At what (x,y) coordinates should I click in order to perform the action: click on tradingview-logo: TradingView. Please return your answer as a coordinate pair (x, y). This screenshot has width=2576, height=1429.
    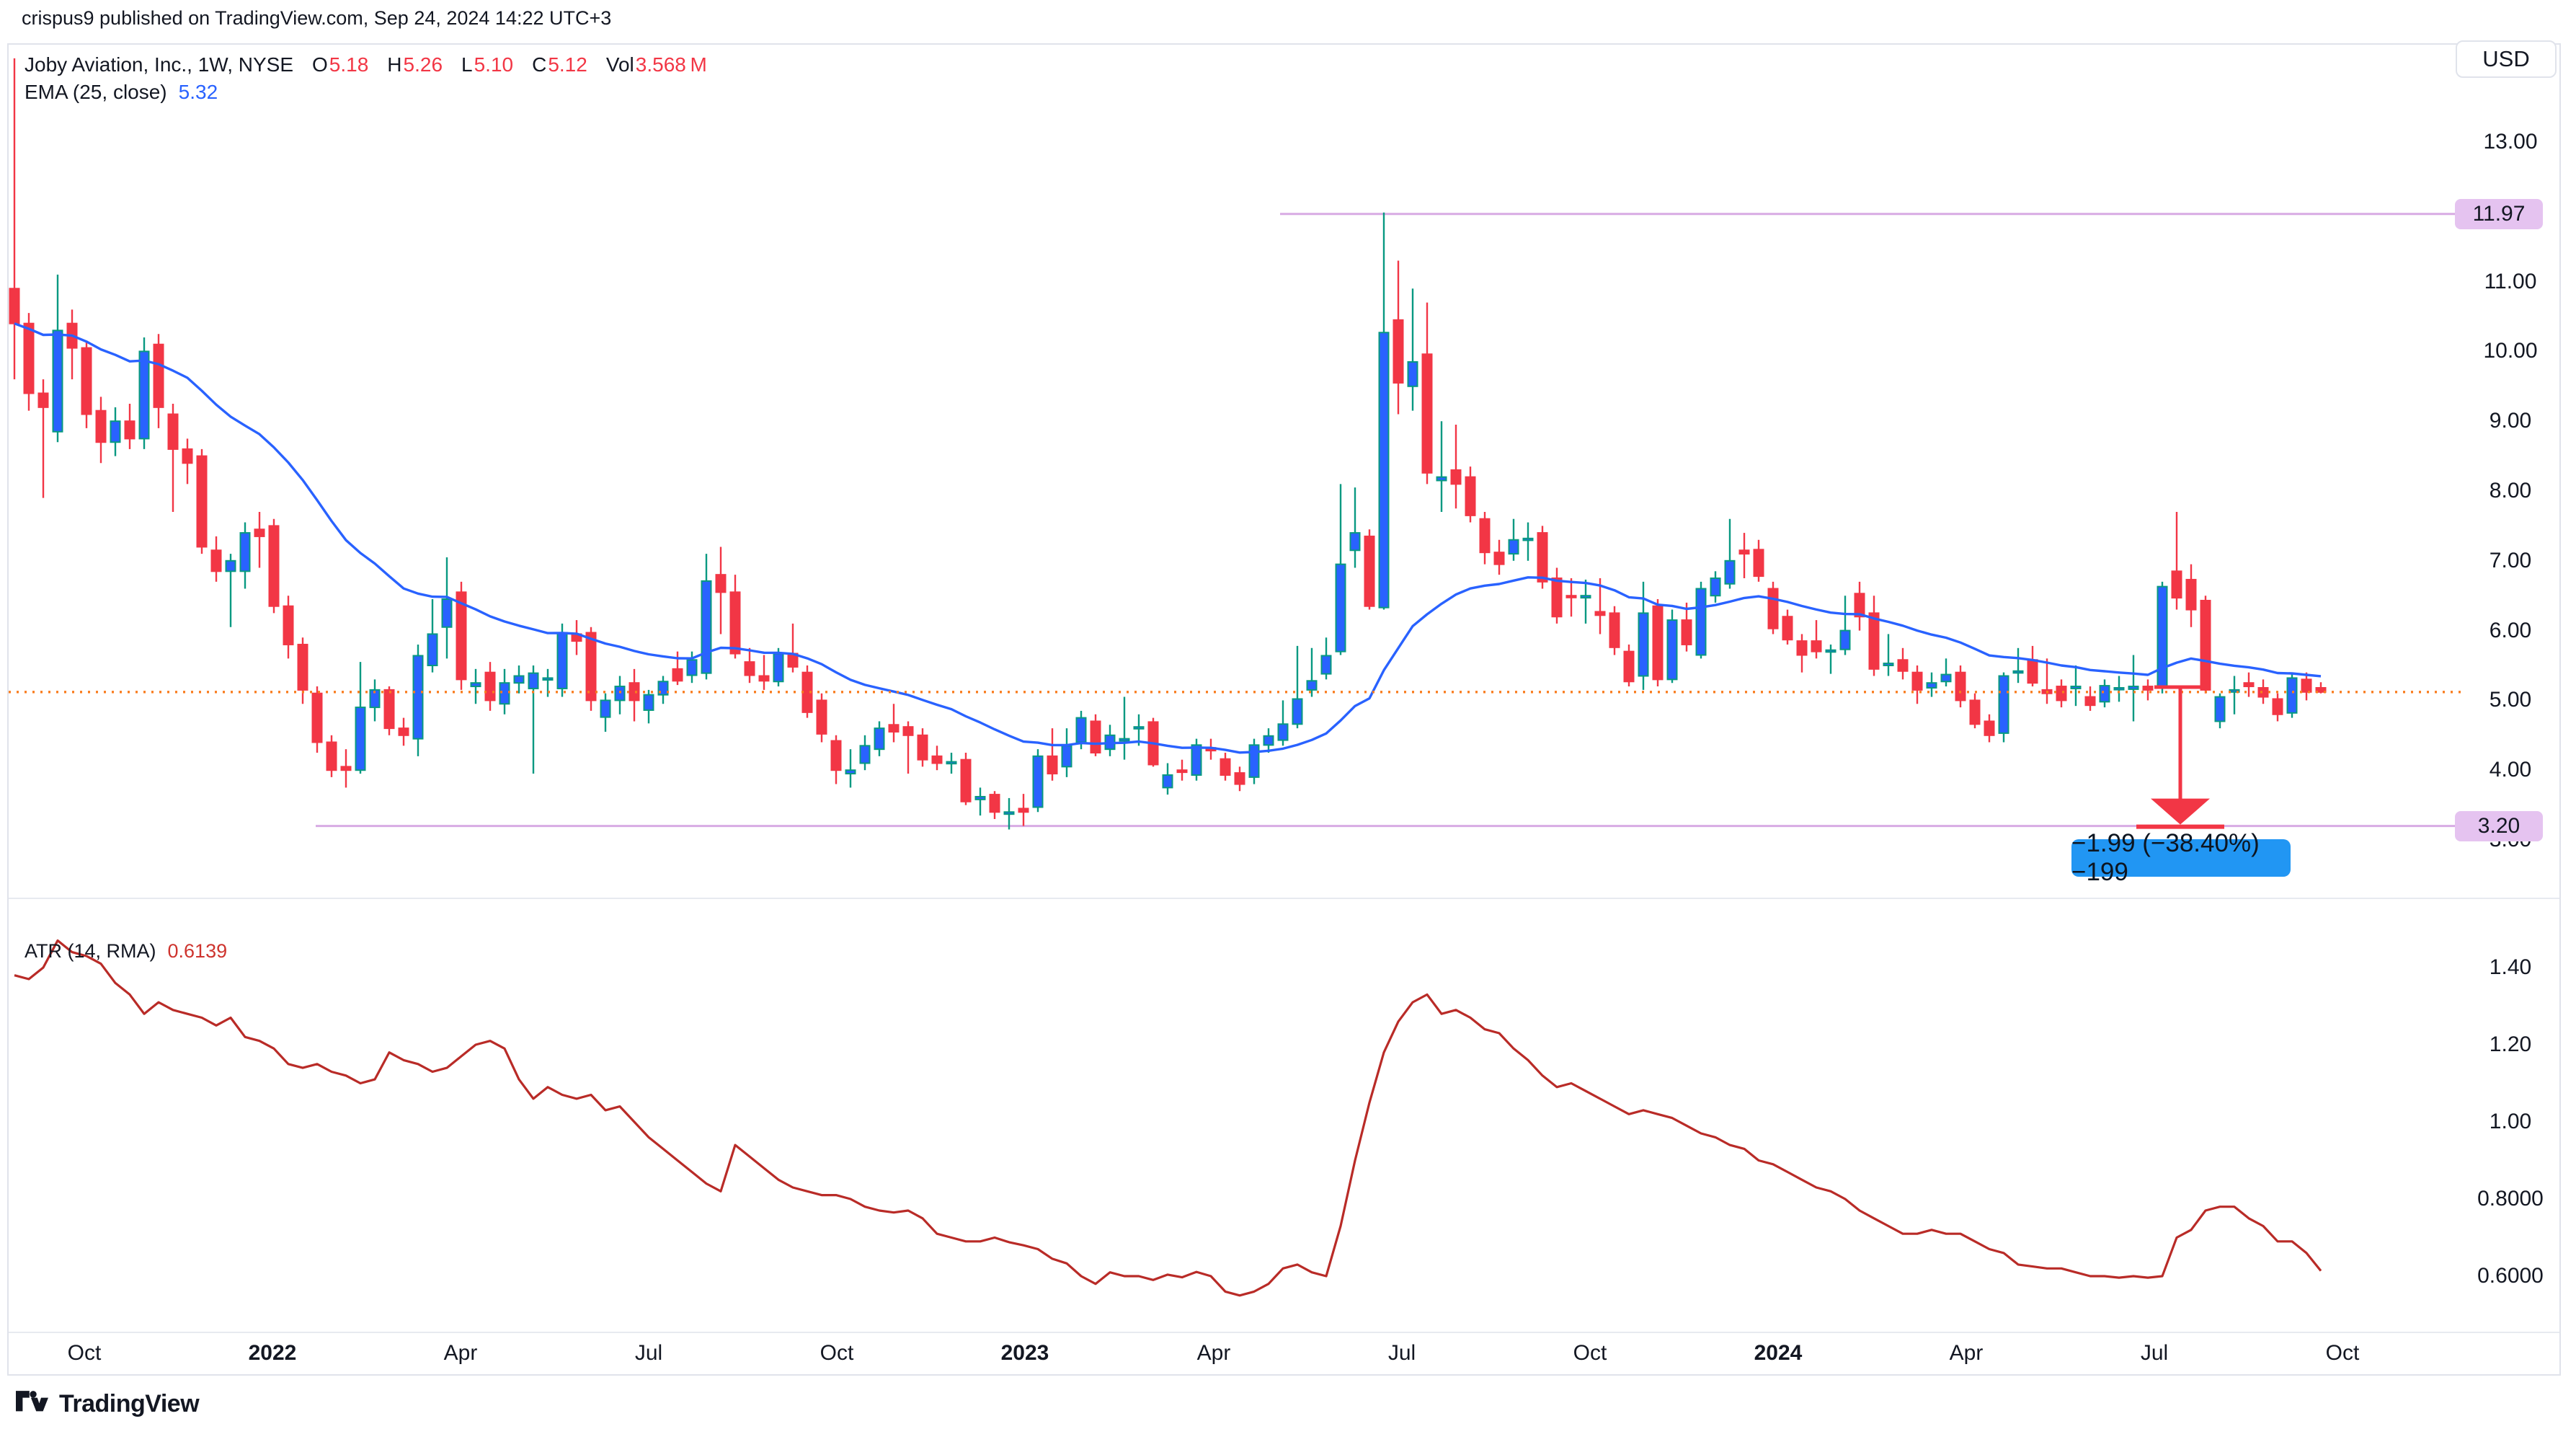
    Looking at the image, I should click on (108, 1404).